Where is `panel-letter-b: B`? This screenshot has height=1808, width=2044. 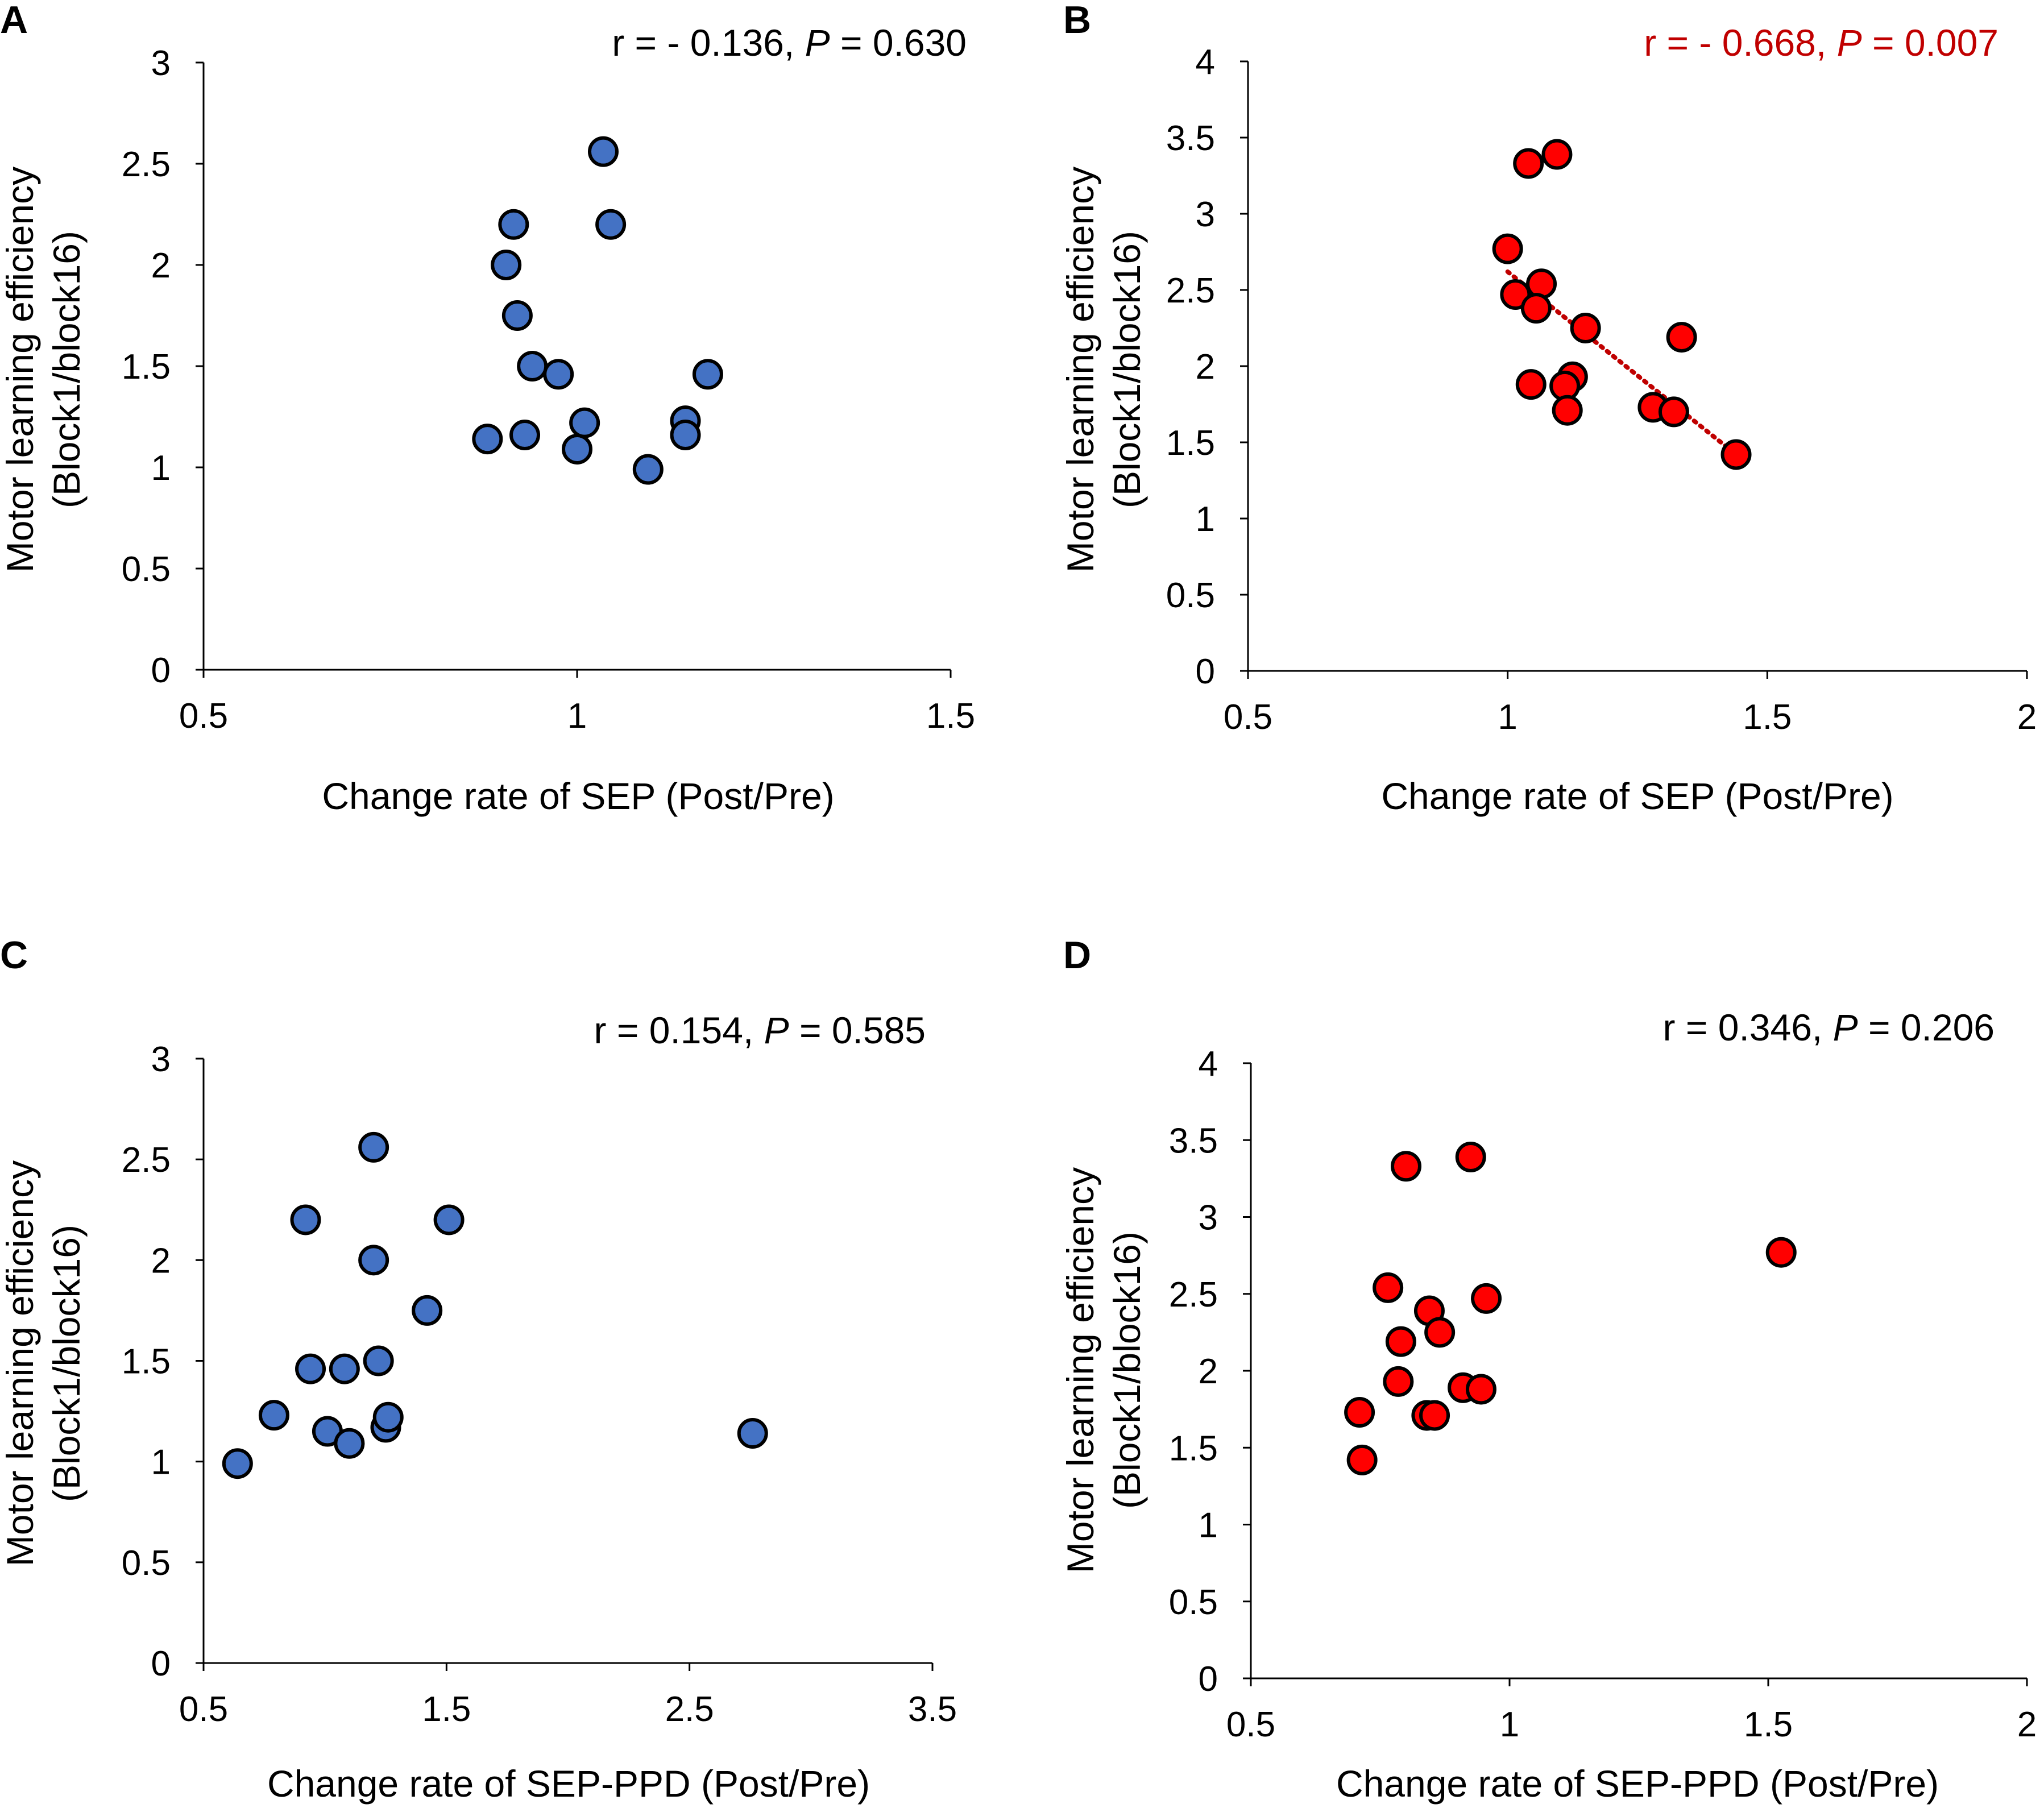
panel-letter-b: B is located at coordinates (1077, 21).